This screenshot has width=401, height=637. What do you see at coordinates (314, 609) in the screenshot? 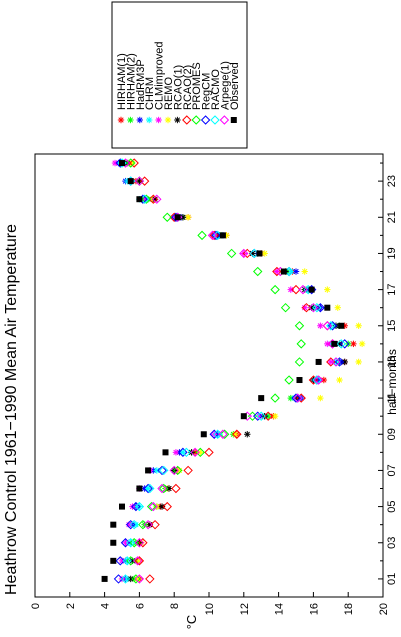
I see `temperature-tick-label: 16` at bounding box center [314, 609].